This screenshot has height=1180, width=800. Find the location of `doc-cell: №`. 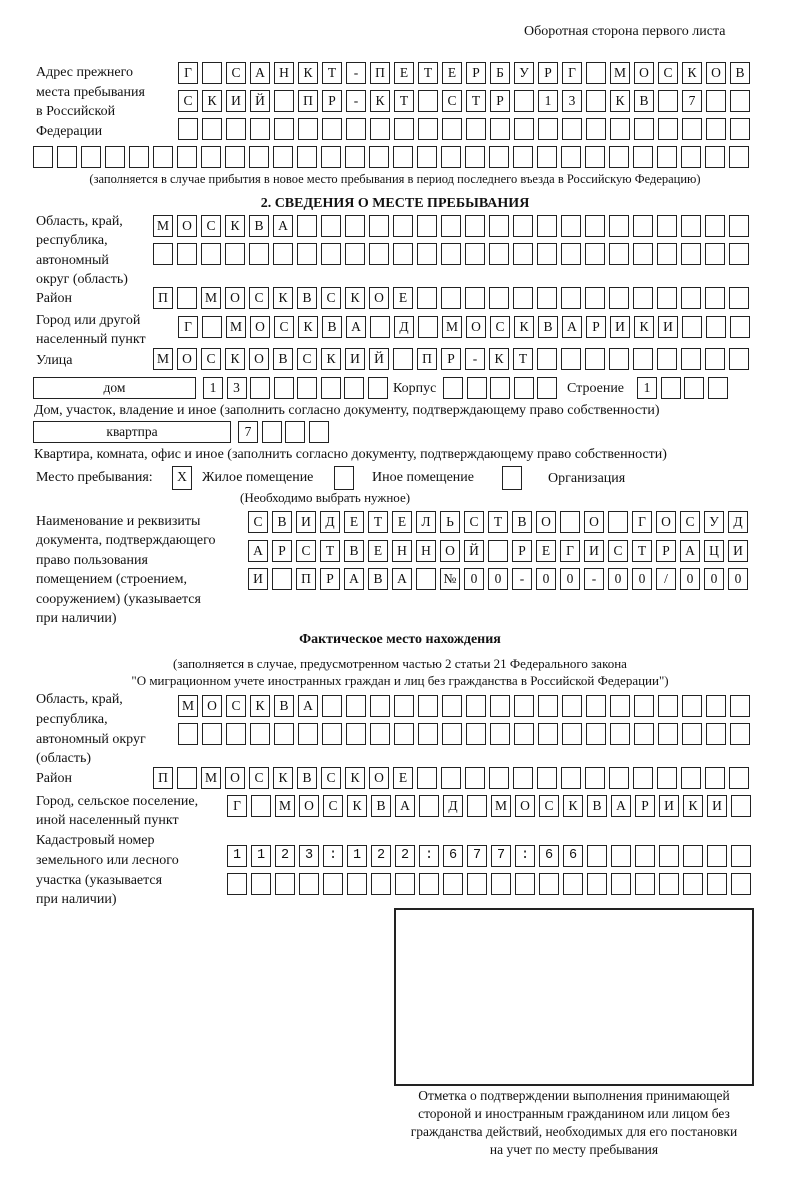

doc-cell: № is located at coordinates (450, 579).